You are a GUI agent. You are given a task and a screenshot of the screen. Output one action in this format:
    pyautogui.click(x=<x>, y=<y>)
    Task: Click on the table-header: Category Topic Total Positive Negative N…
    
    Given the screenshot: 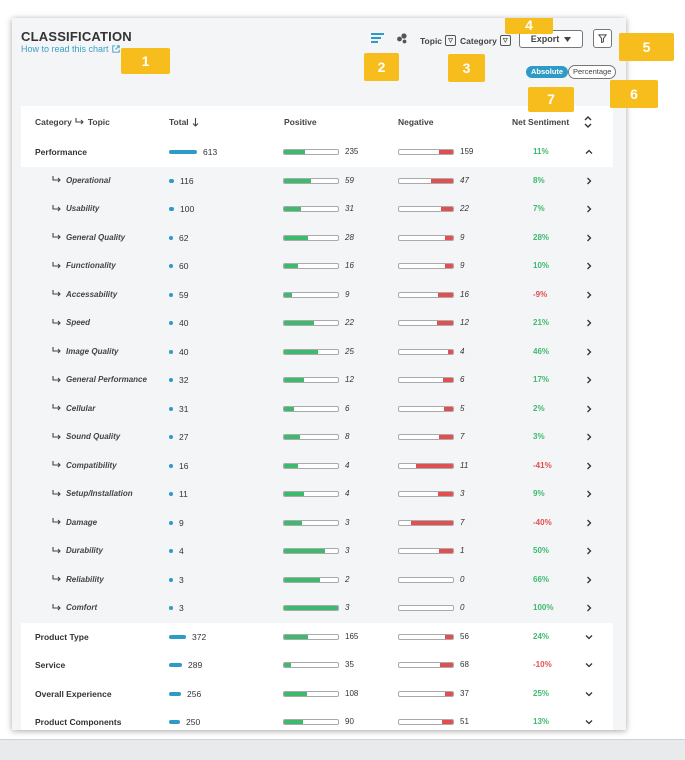 What is the action you would take?
    pyautogui.click(x=317, y=122)
    